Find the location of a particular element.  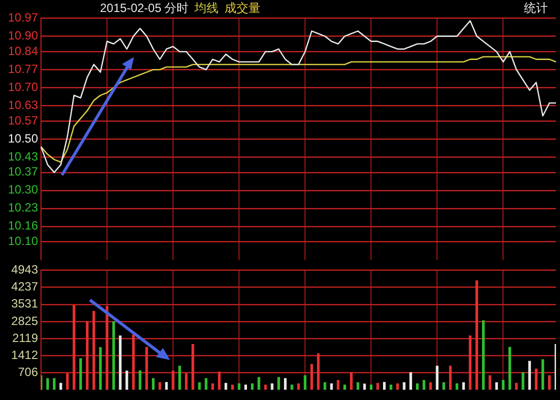

text: 均线 is located at coordinates (206, 8).